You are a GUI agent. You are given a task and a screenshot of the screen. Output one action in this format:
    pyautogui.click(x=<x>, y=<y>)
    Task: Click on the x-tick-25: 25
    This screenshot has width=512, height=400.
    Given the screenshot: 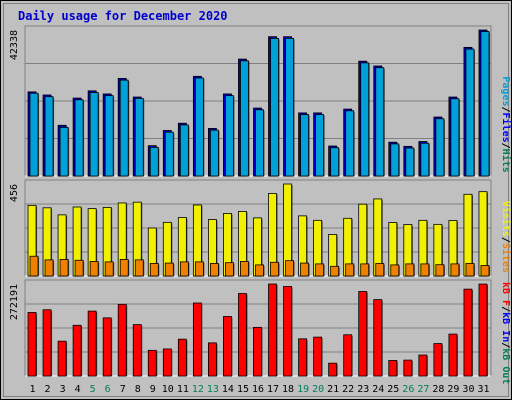 What is the action you would take?
    pyautogui.click(x=393, y=389)
    